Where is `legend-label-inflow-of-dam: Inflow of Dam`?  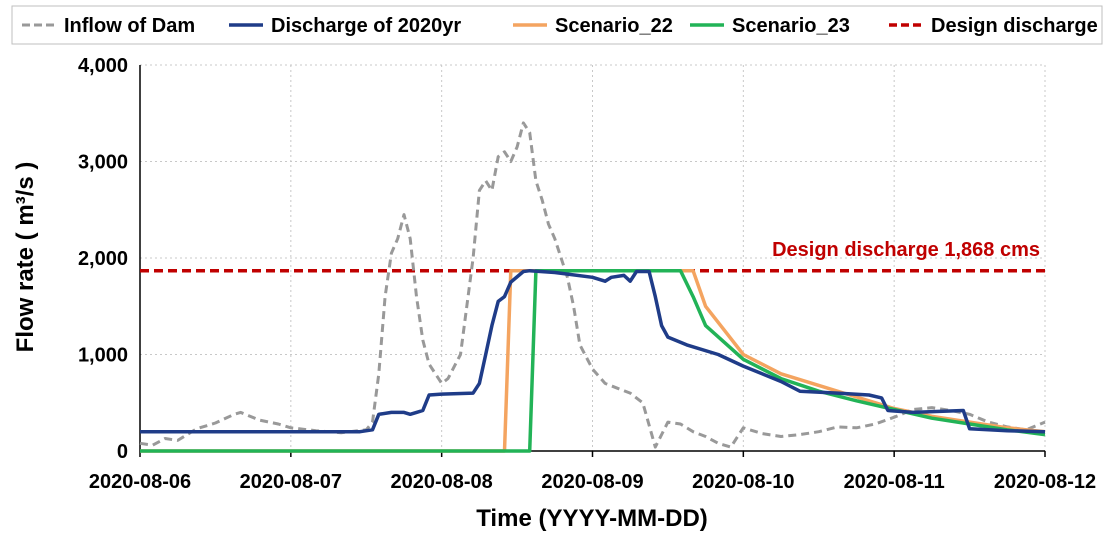
legend-label-inflow-of-dam: Inflow of Dam is located at coordinates (129, 26).